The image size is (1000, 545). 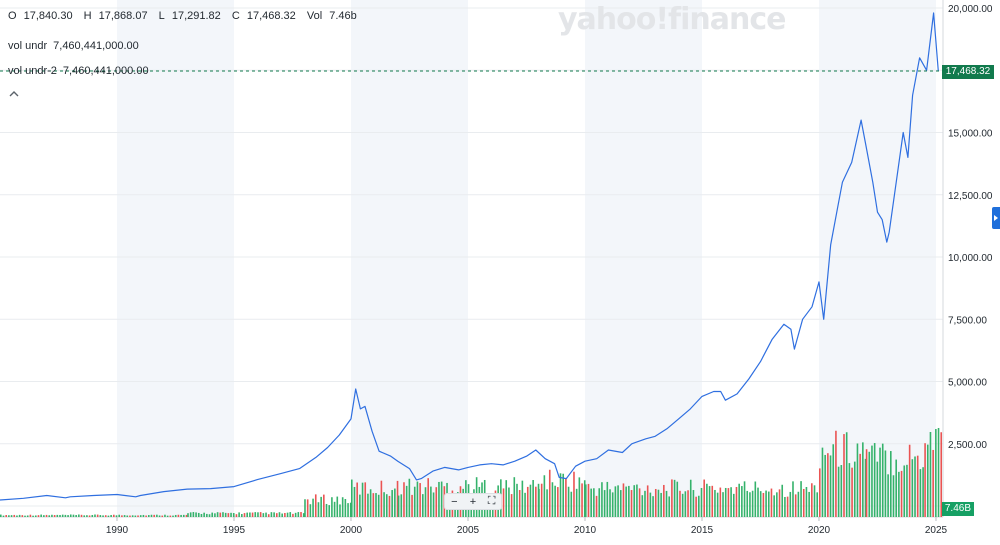 I want to click on expand-panel-handle, so click(x=996, y=218).